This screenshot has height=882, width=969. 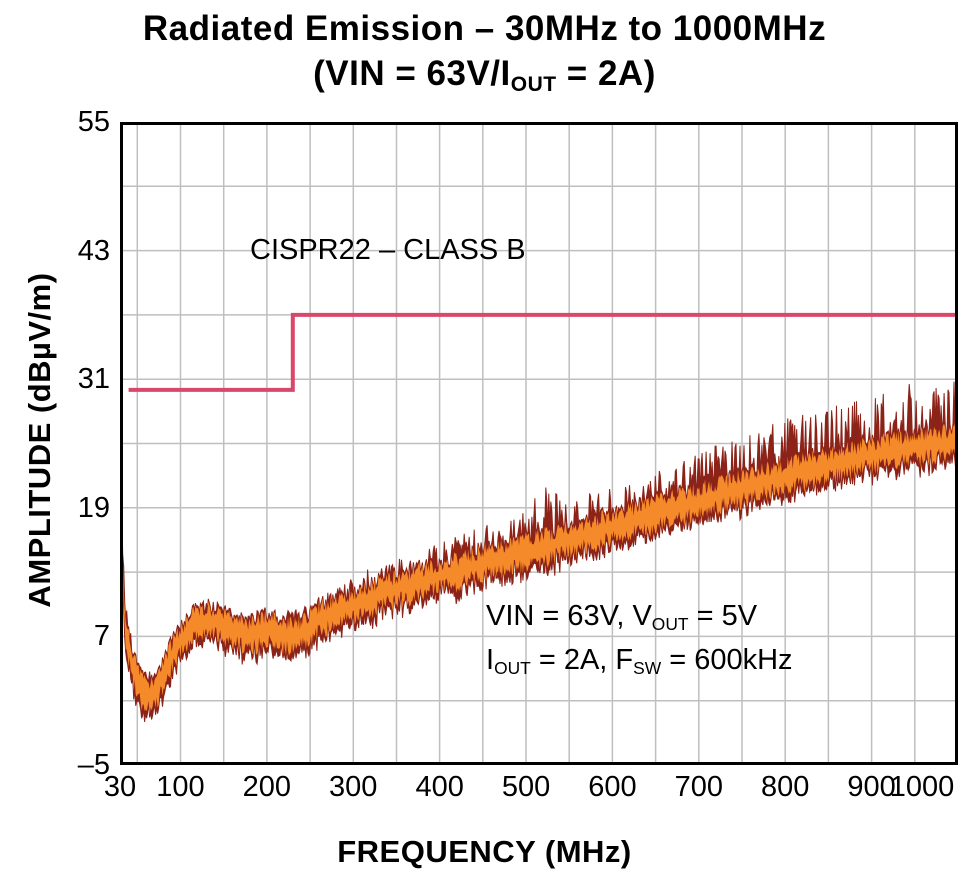 What do you see at coordinates (785, 787) in the screenshot?
I see `x-tick-label: 800` at bounding box center [785, 787].